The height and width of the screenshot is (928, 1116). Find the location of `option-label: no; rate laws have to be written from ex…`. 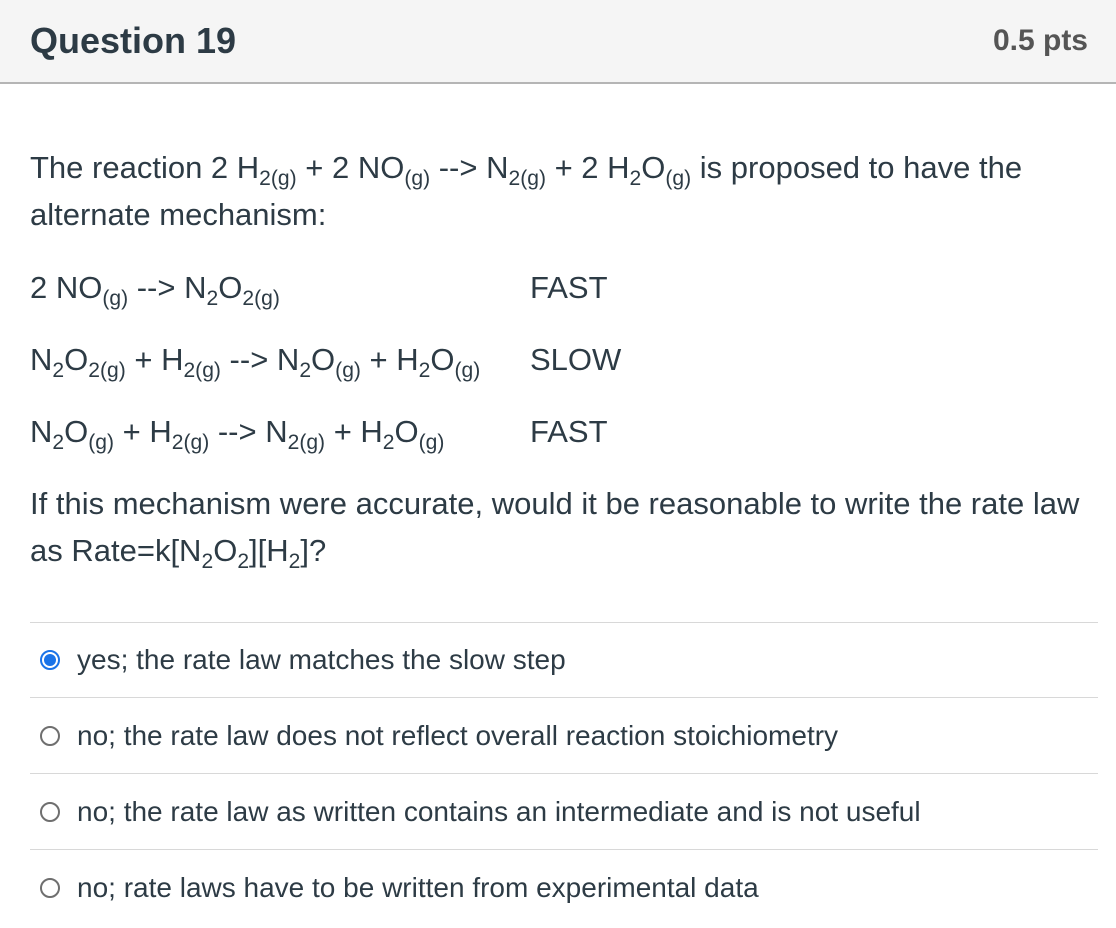

option-label: no; rate laws have to be written from ex… is located at coordinates (418, 887).